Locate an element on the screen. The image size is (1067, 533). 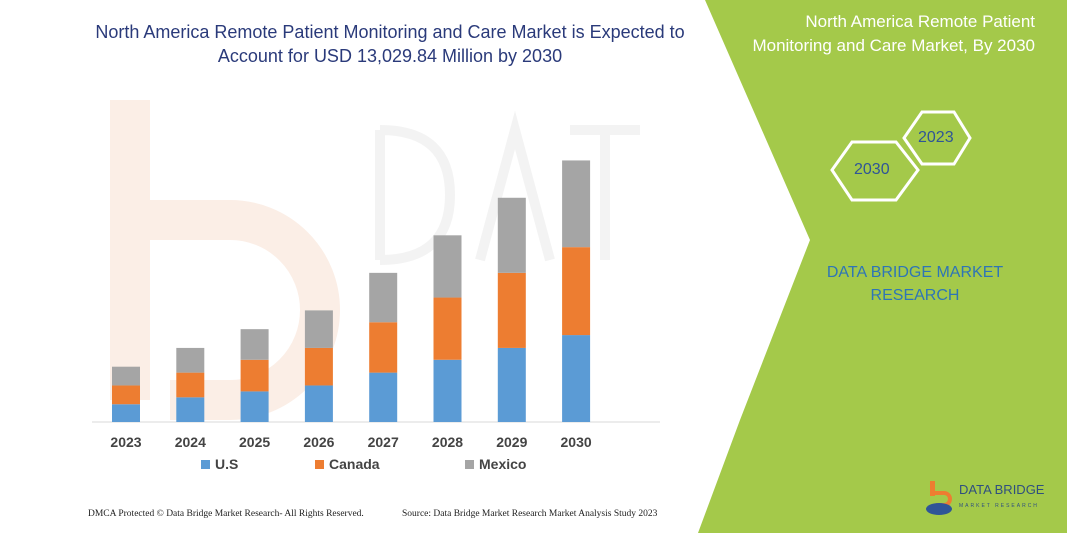
legend-label-mexico: Mexico is located at coordinates (503, 464).